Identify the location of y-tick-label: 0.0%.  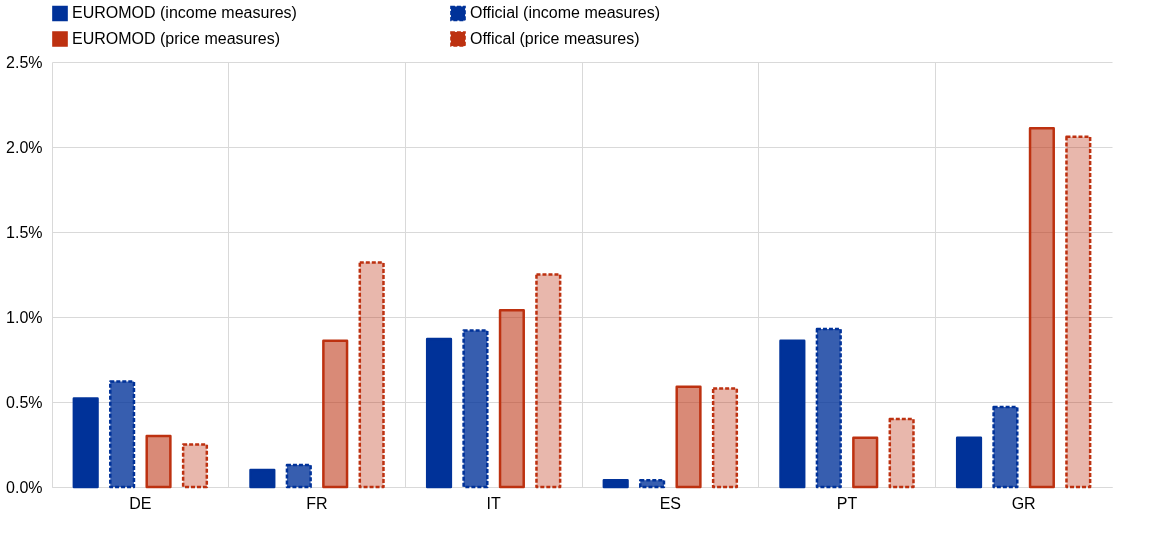
(24, 487).